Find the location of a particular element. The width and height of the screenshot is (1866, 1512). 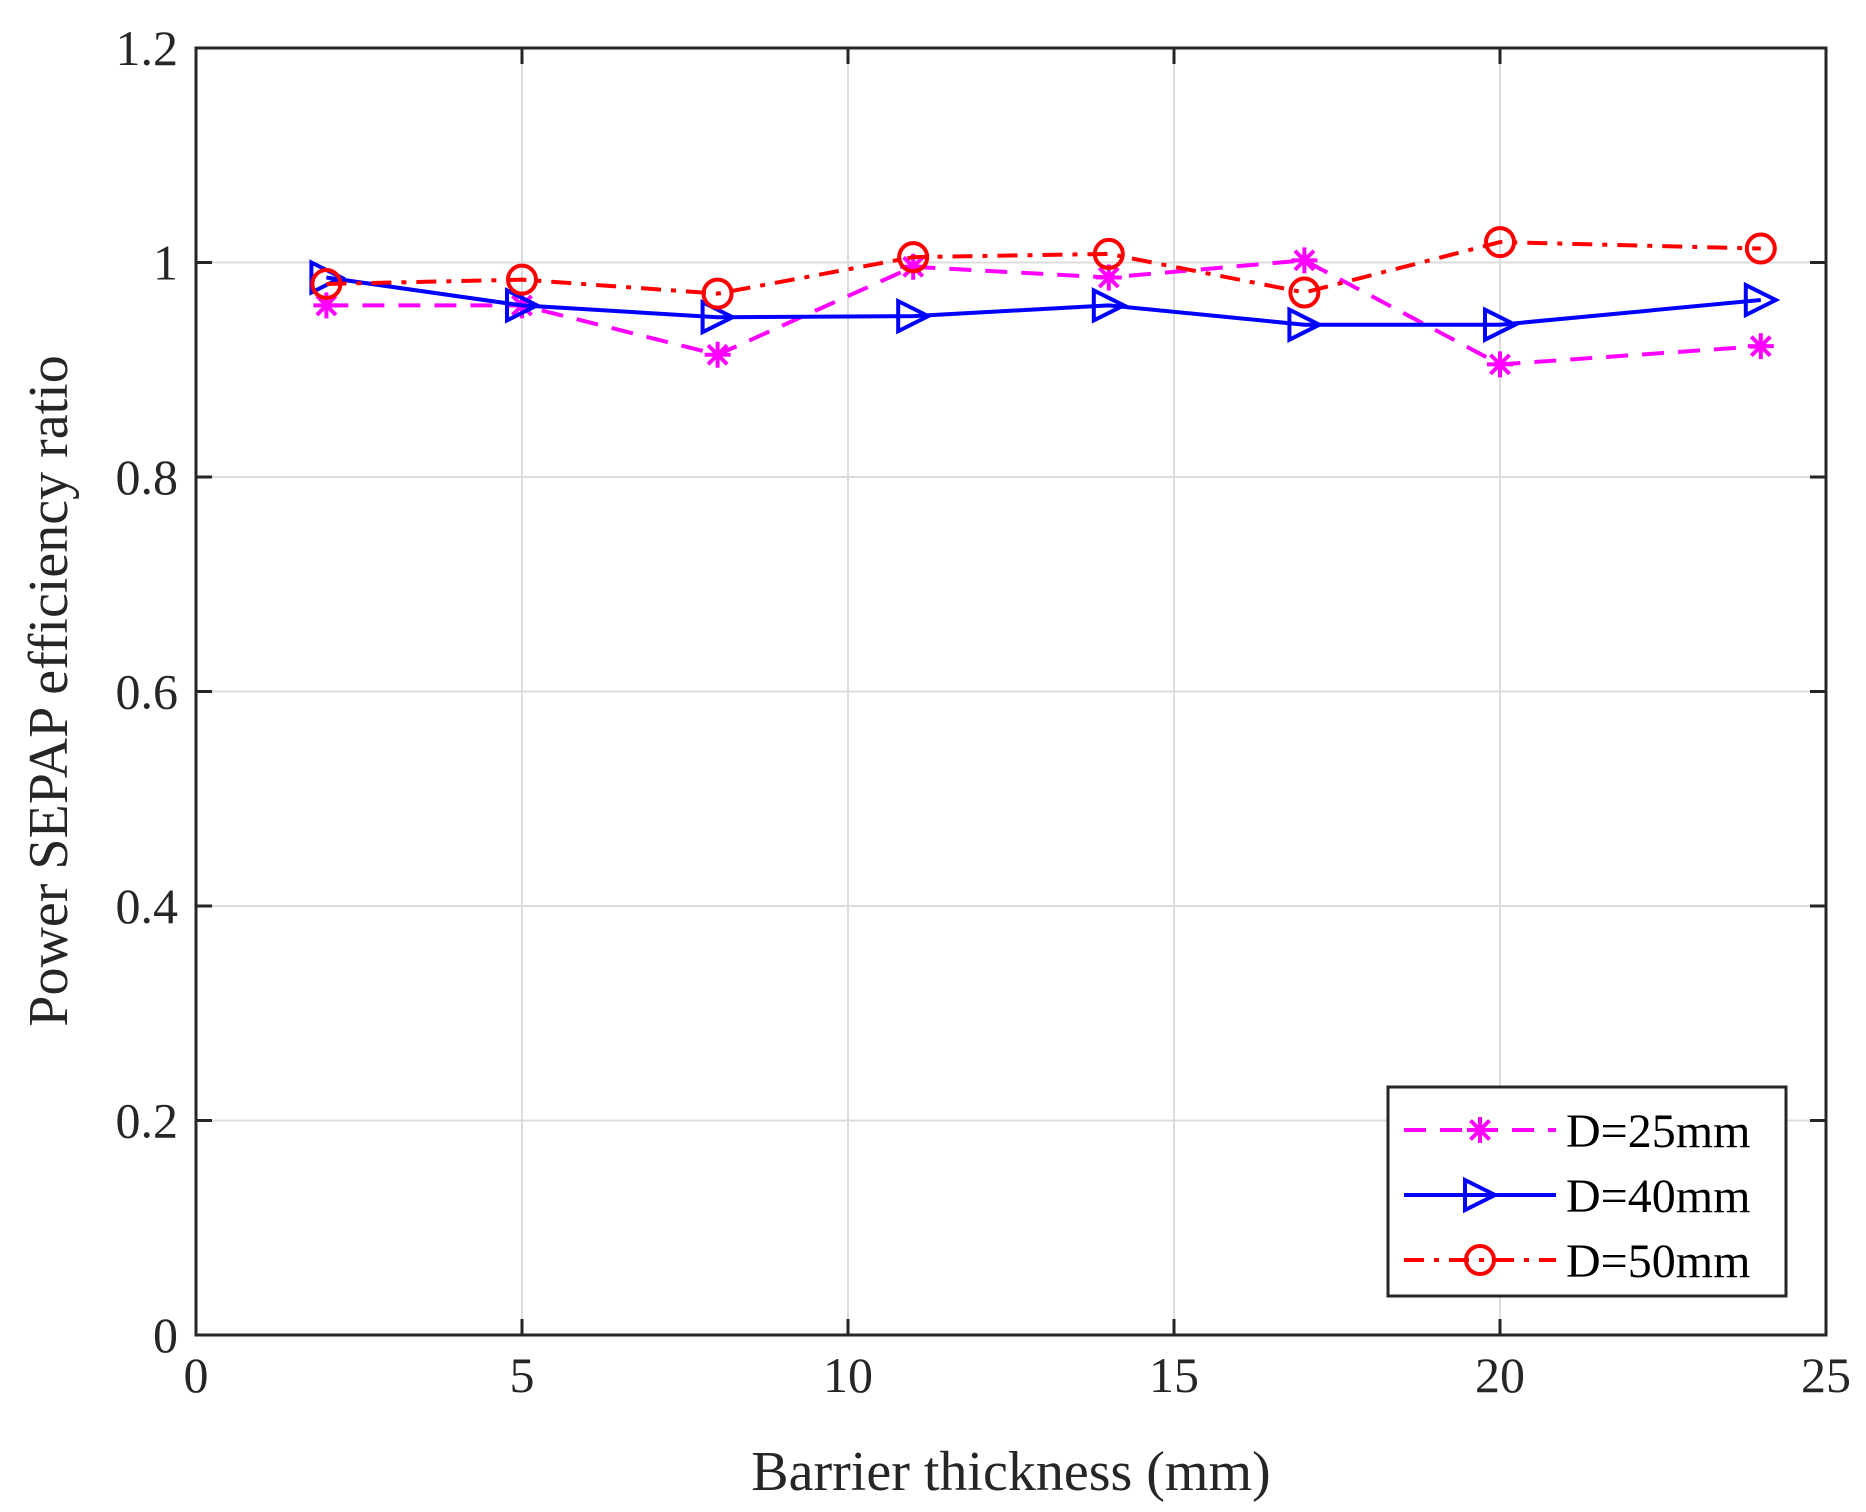

y-tick-label: 0.8 is located at coordinates (147, 477).